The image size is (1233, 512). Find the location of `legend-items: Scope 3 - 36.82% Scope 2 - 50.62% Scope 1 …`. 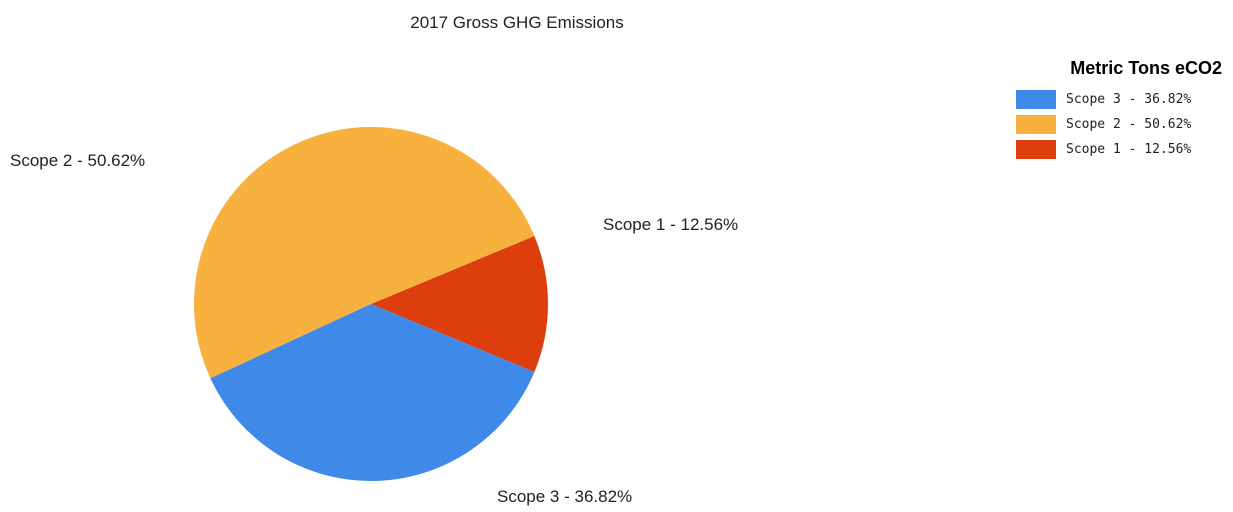

legend-items: Scope 3 - 36.82% Scope 2 - 50.62% Scope 1 … is located at coordinates (1121, 124).